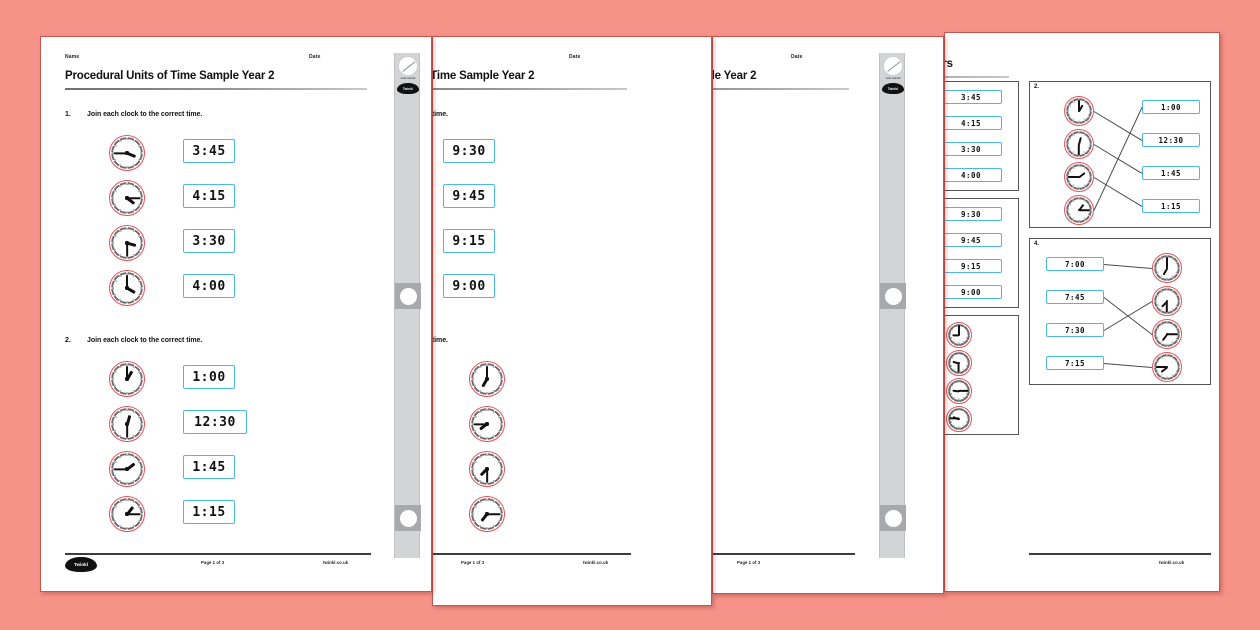 This screenshot has height=630, width=1260. I want to click on clock-minute-hand, so click(494, 514).